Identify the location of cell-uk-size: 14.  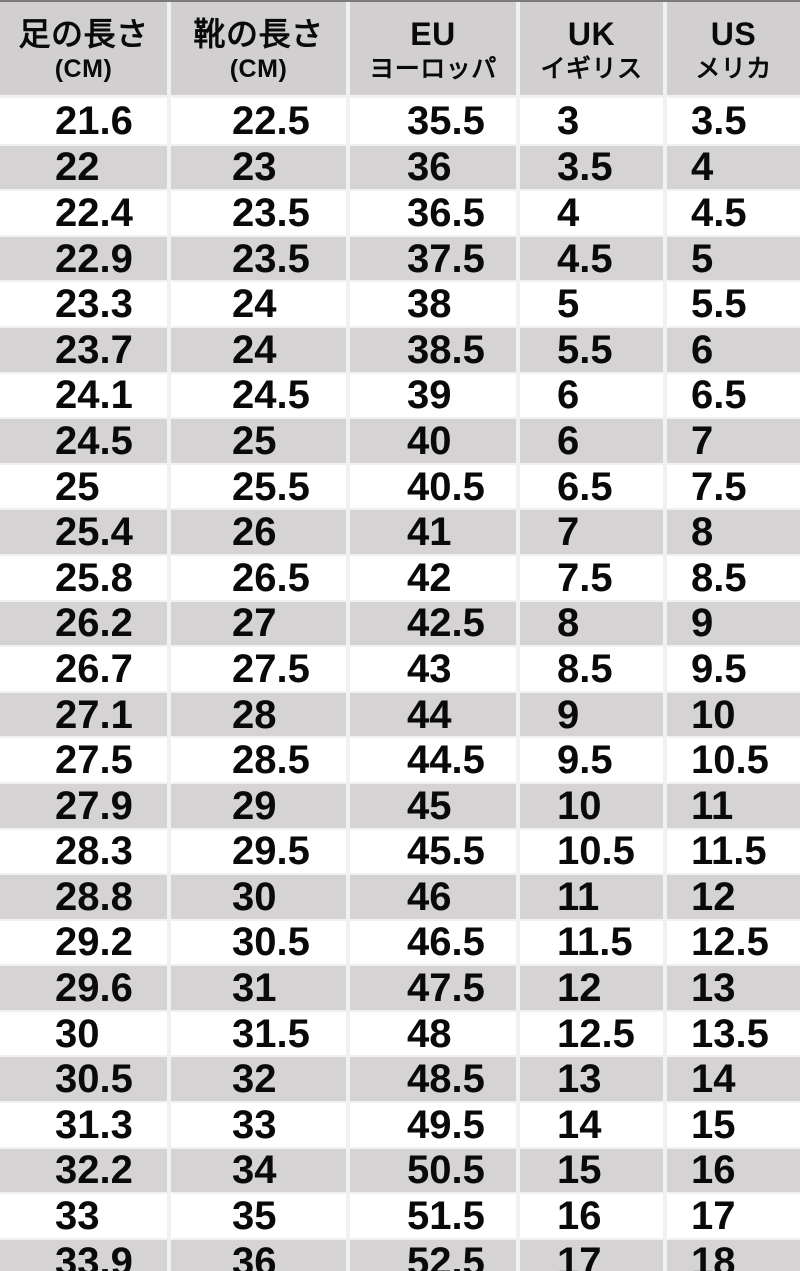
(593, 1125).